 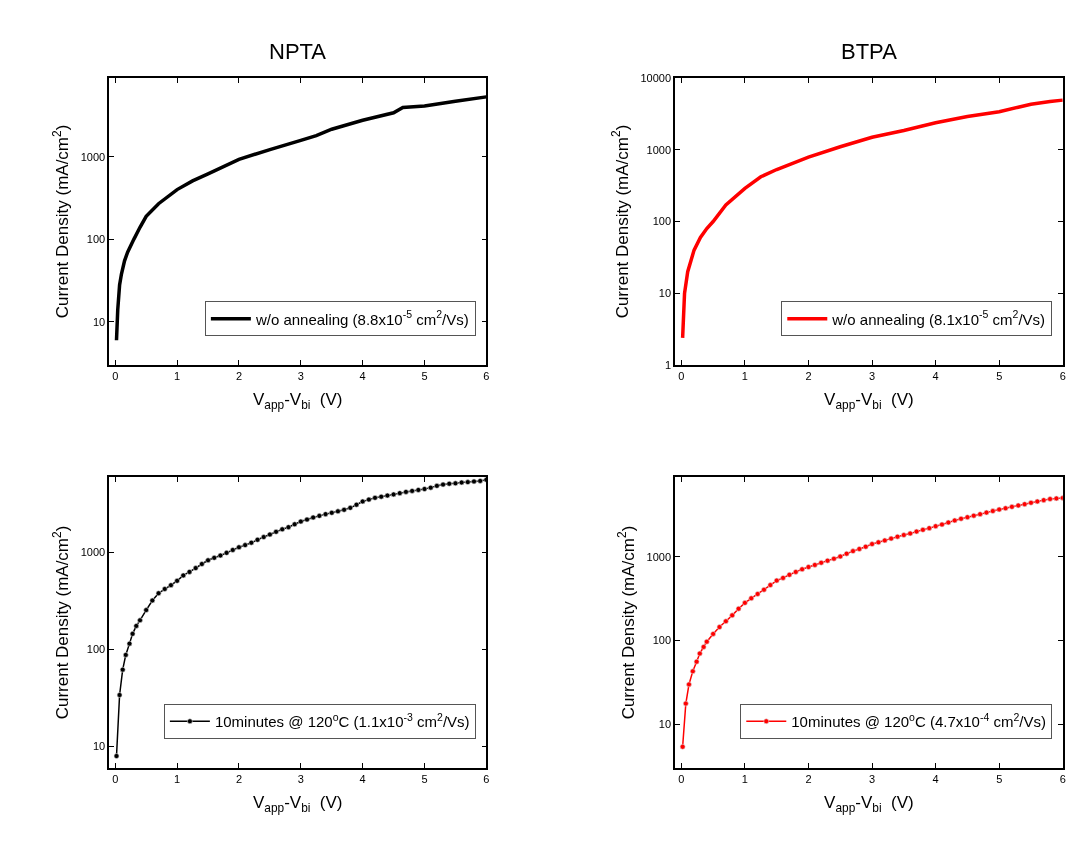 What do you see at coordinates (361, 318) in the screenshot?
I see `legend-label: w/o annealing (8.8x10$^{-5}$ cm$^{2}$/Vs)` at bounding box center [361, 318].